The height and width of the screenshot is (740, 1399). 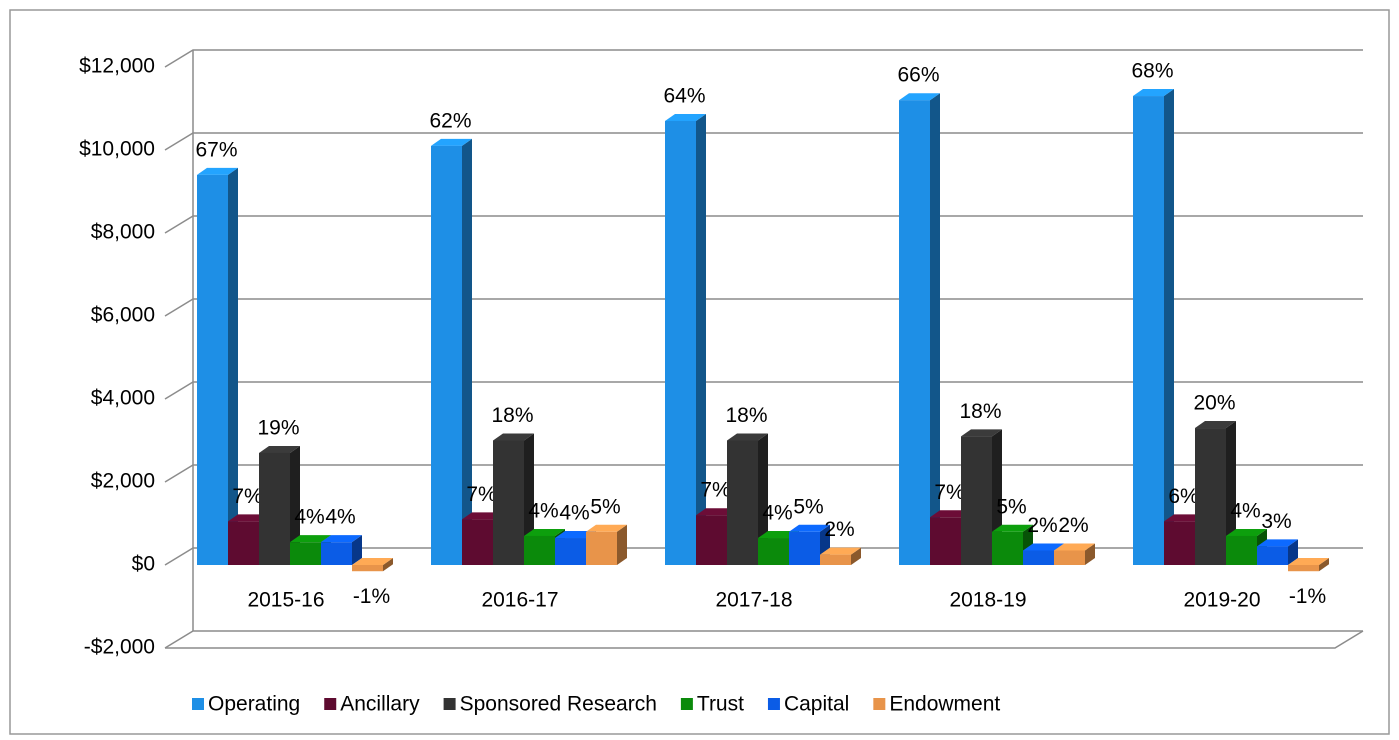 What do you see at coordinates (987, 600) in the screenshot?
I see `x-tick-label: 2018-19` at bounding box center [987, 600].